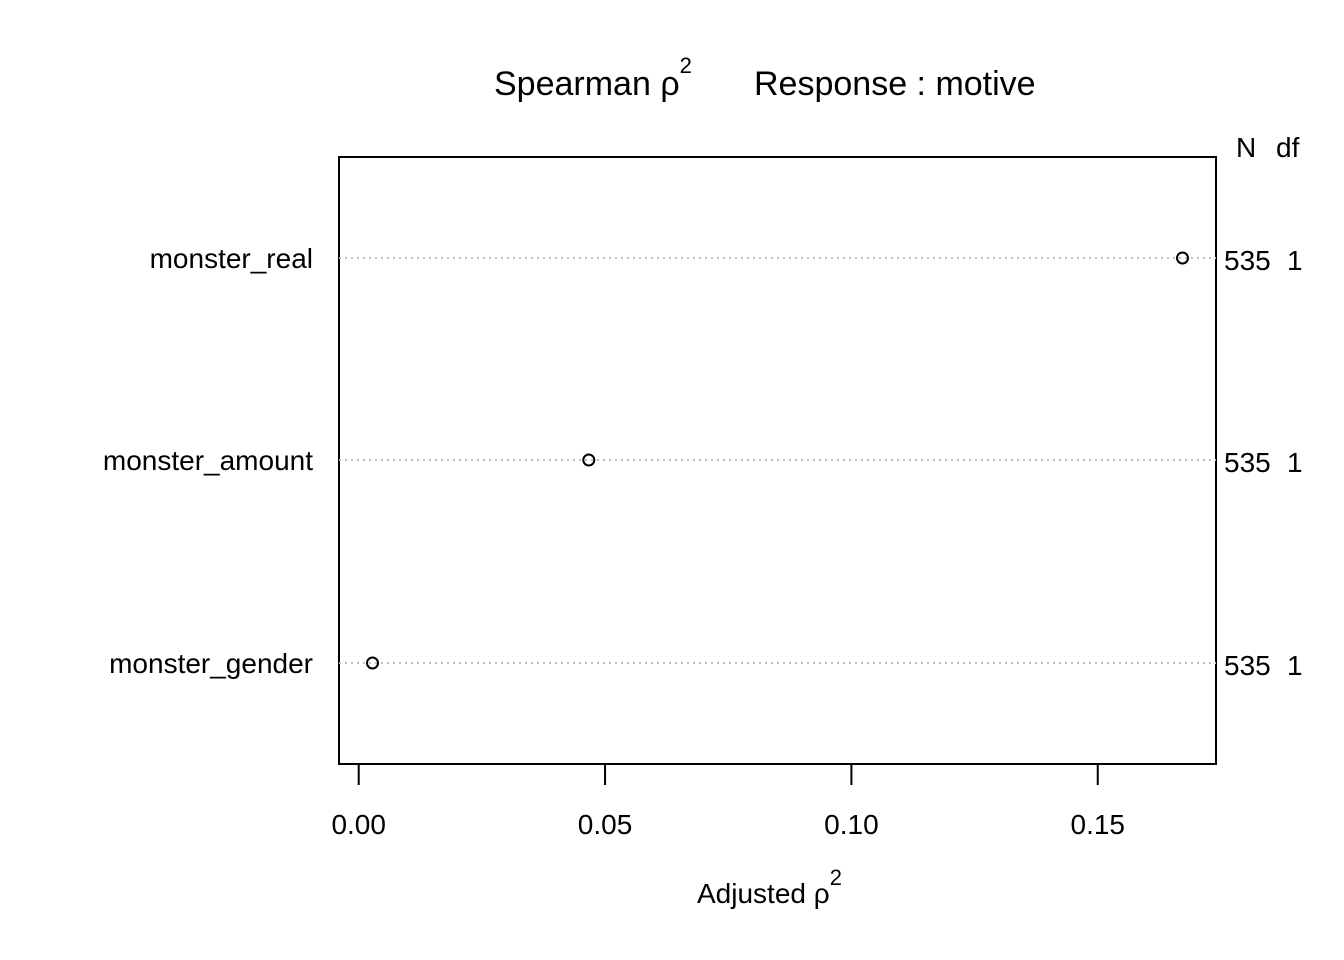 The height and width of the screenshot is (960, 1344). What do you see at coordinates (1098, 824) in the screenshot?
I see `x-tick-label: 0.15` at bounding box center [1098, 824].